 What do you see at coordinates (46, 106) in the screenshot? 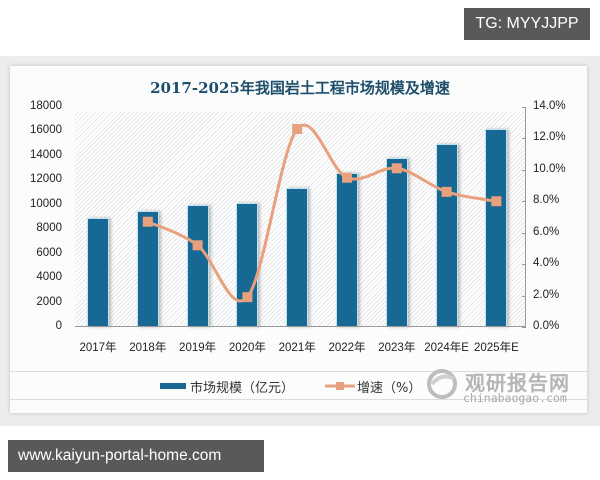
I see `y-tick-label: 18000` at bounding box center [46, 106].